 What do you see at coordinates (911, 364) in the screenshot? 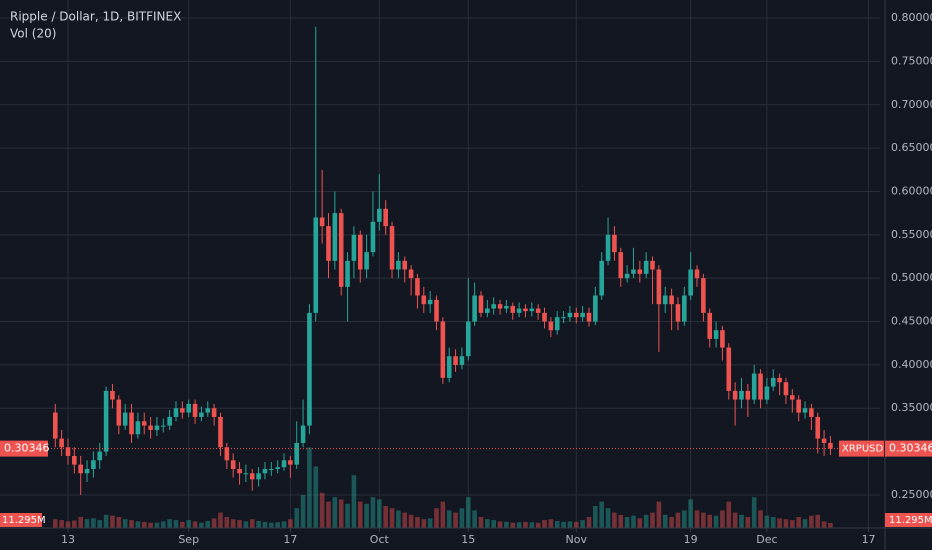
I see `y-tick-label: 0.40000` at bounding box center [911, 364].